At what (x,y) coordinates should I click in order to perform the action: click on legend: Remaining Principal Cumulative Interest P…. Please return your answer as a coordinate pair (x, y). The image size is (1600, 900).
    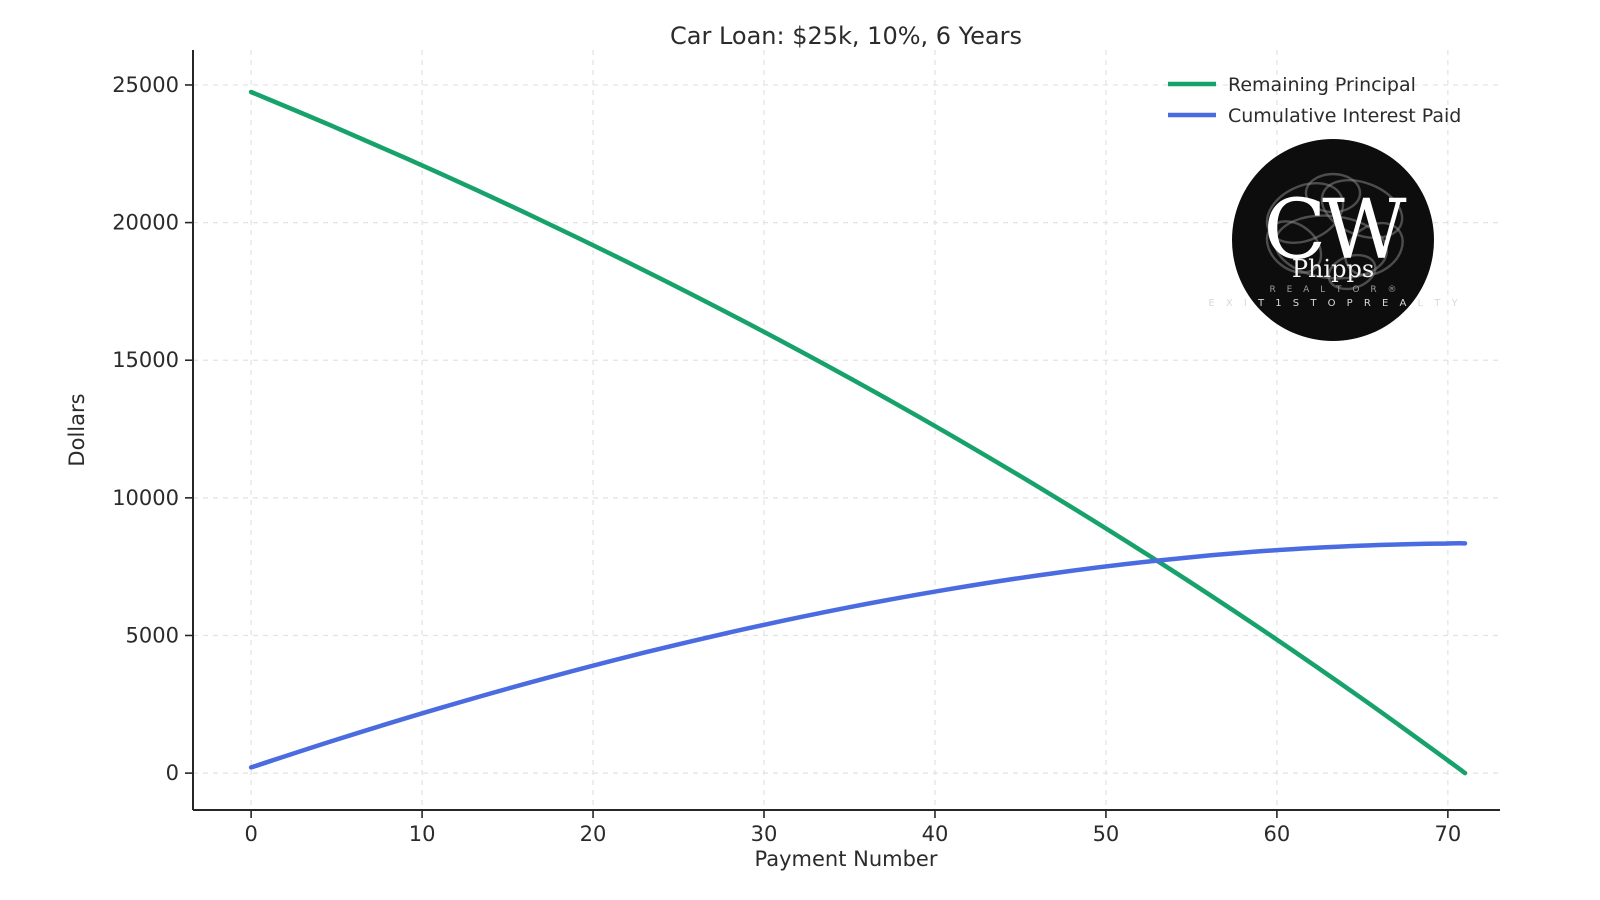
    Looking at the image, I should click on (1314, 100).